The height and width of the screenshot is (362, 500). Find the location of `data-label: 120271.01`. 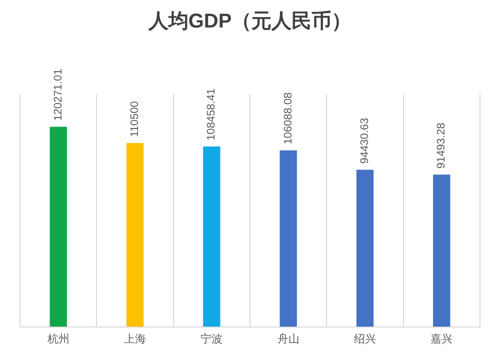

data-label: 120271.01 is located at coordinates (58, 94).